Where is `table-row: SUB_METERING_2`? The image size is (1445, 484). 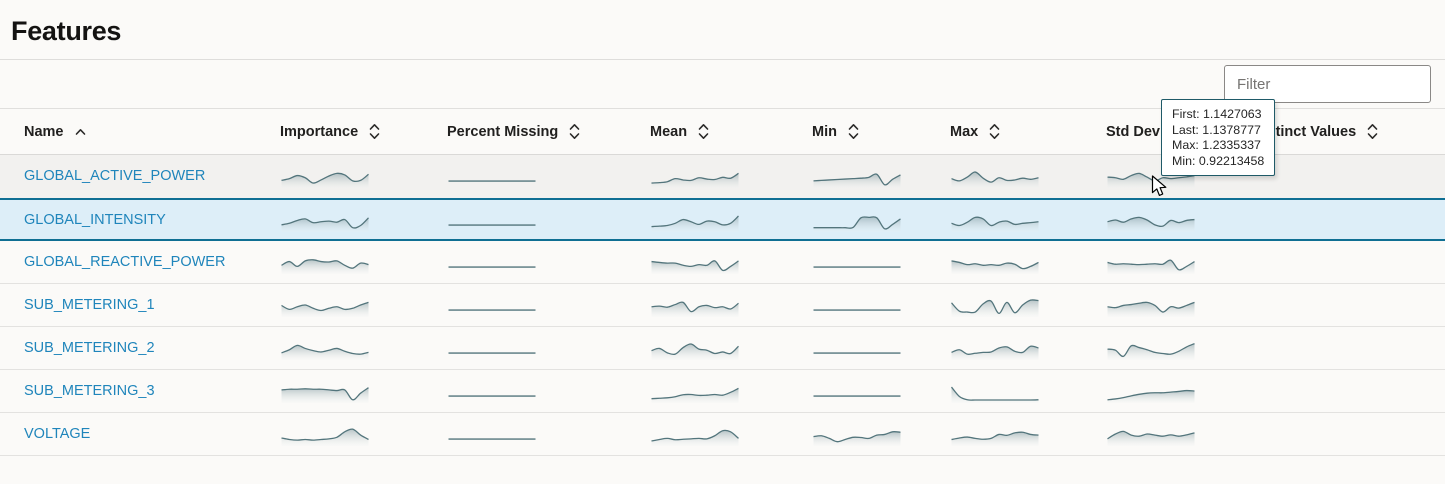 table-row: SUB_METERING_2 is located at coordinates (722, 348).